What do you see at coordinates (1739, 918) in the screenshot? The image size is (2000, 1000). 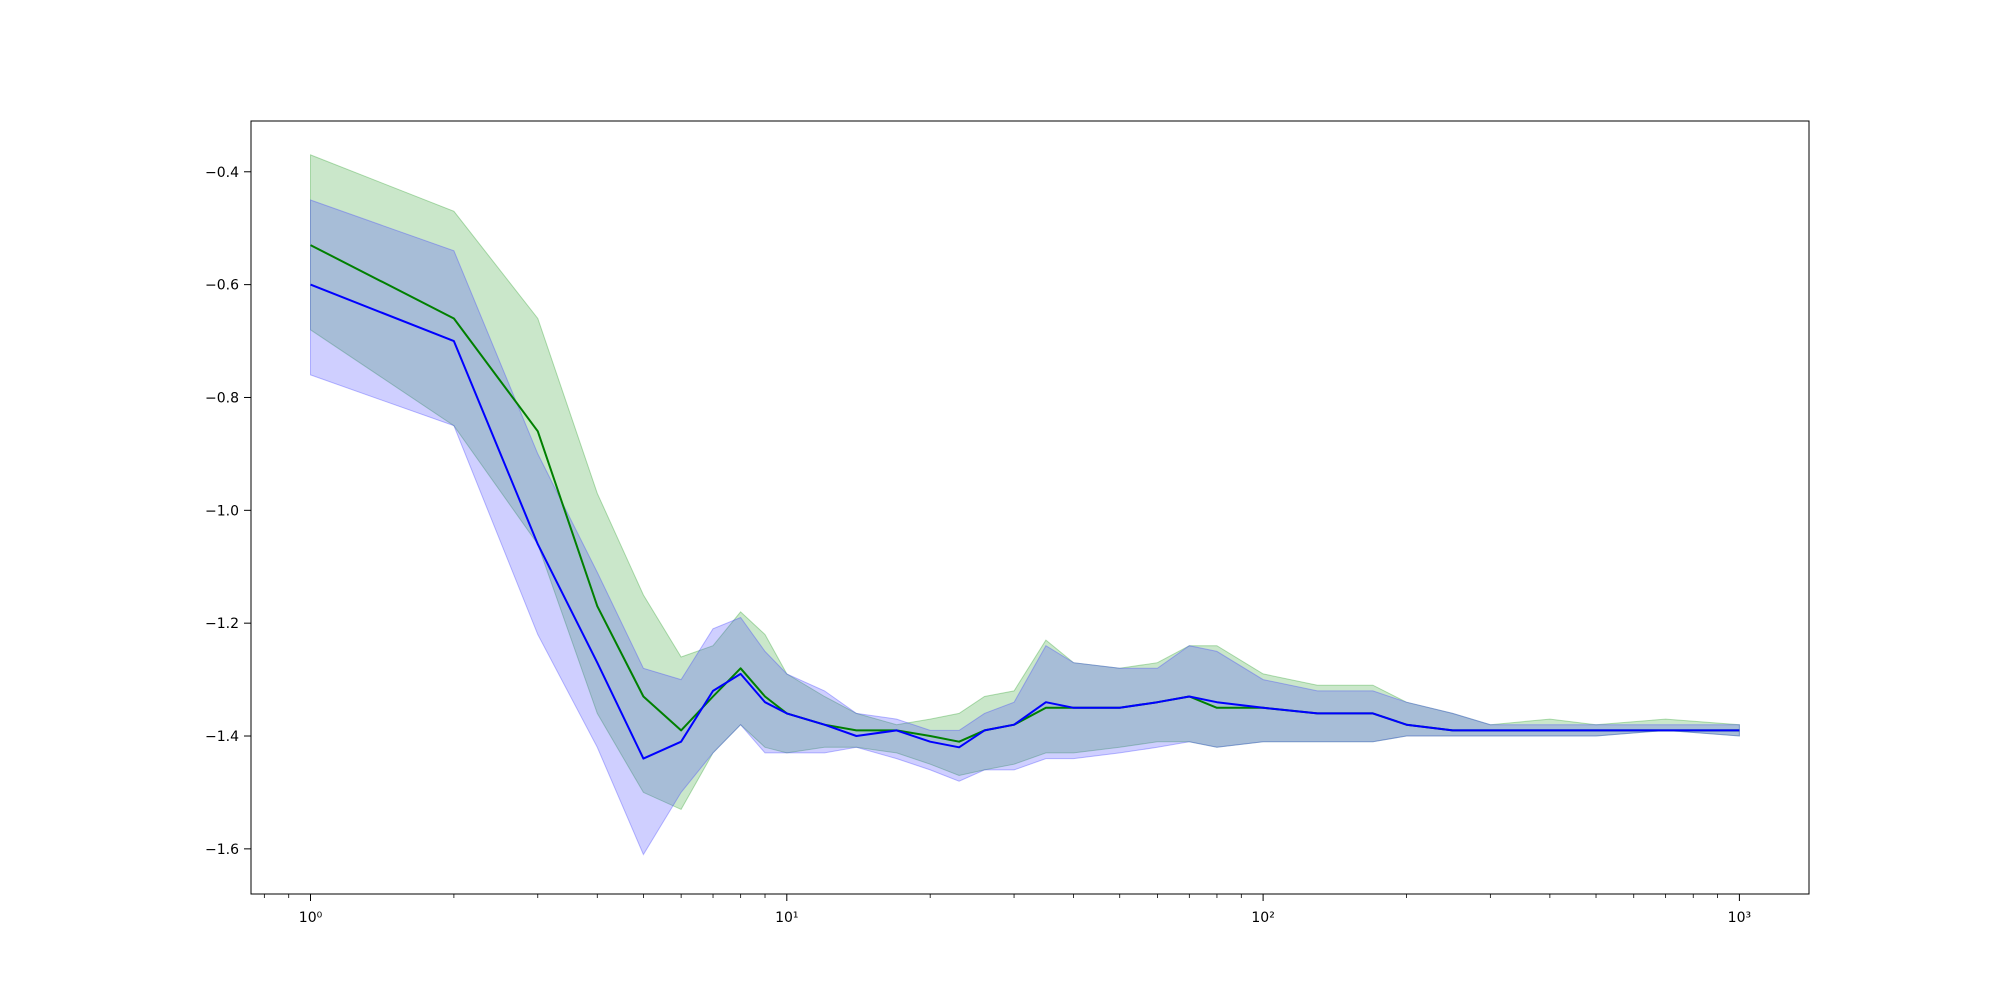 I see `x-tick-label: 10³` at bounding box center [1739, 918].